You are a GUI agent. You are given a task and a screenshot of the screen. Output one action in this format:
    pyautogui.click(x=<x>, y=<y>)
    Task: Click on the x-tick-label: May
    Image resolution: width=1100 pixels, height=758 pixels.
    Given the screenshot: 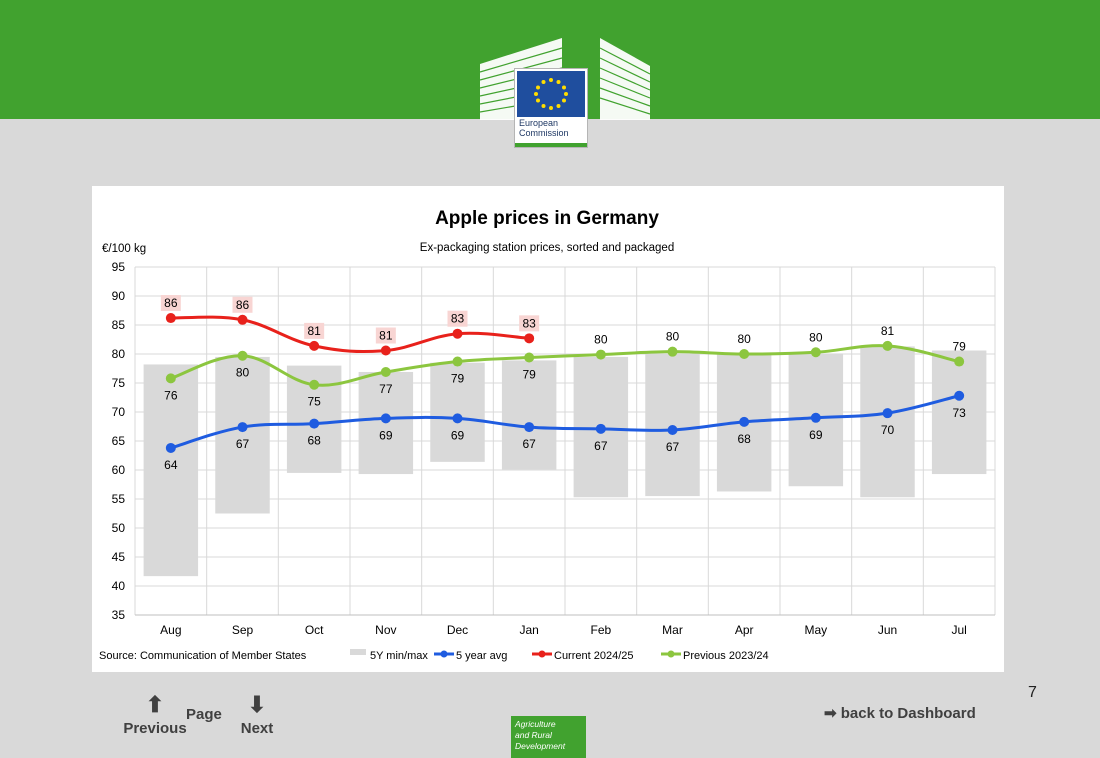 What is the action you would take?
    pyautogui.click(x=815, y=630)
    